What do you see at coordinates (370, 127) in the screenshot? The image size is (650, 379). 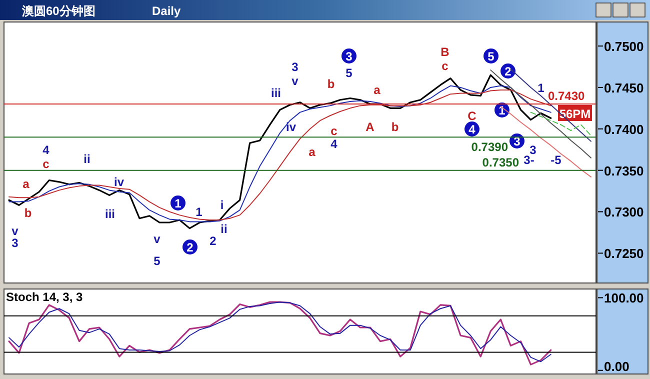 I see `annotation: A` at bounding box center [370, 127].